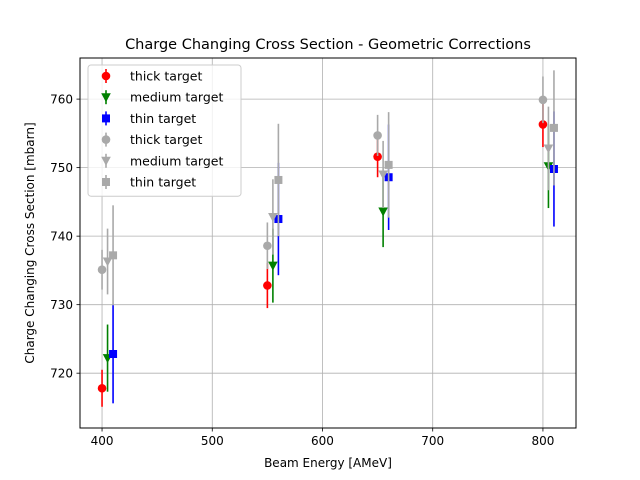 Image resolution: width=640 pixels, height=480 pixels. What do you see at coordinates (542, 441) in the screenshot?
I see `x-tick-label: 800` at bounding box center [542, 441].